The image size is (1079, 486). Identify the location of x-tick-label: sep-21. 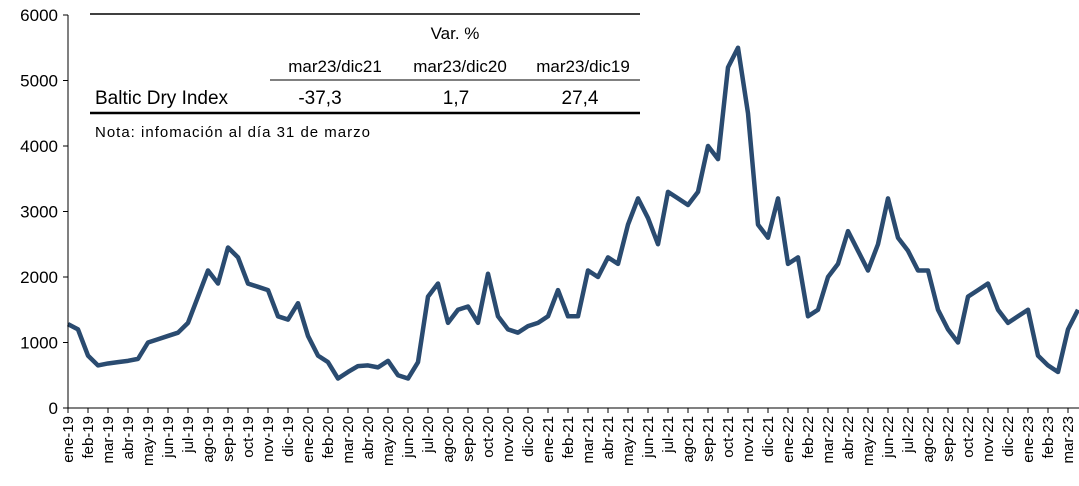
(708, 439).